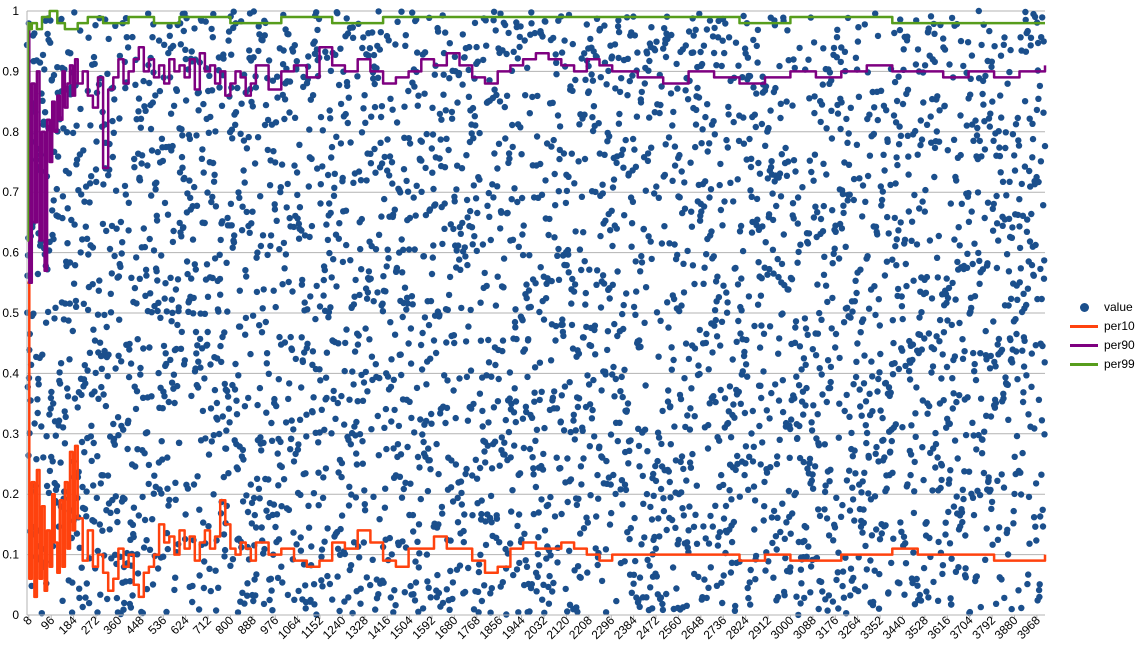  I want to click on x-tick-label: 2384, so click(625, 627).